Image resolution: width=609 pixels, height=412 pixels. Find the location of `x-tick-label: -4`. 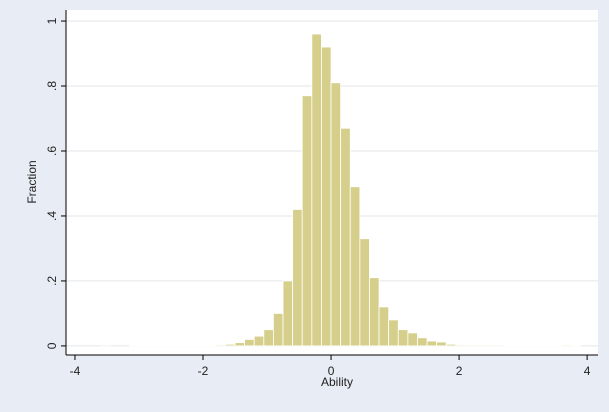

x-tick-label: -4 is located at coordinates (75, 371).